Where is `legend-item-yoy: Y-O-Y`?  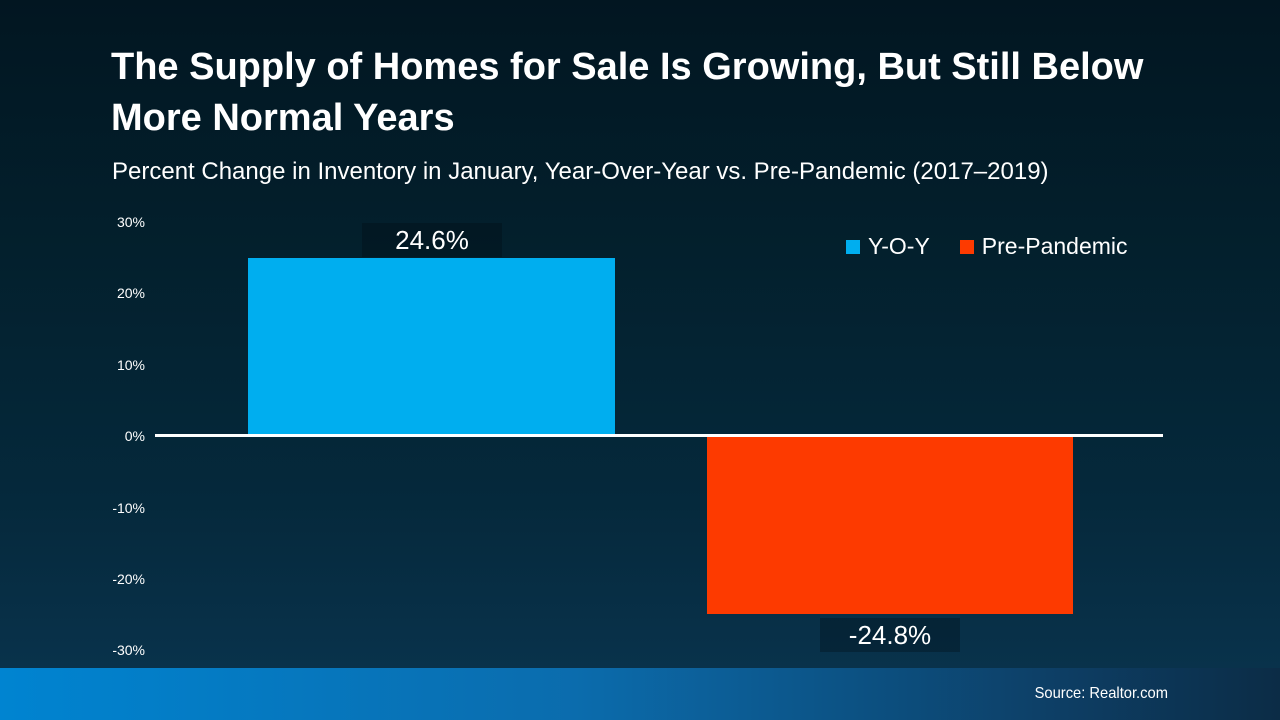 legend-item-yoy: Y-O-Y is located at coordinates (888, 246).